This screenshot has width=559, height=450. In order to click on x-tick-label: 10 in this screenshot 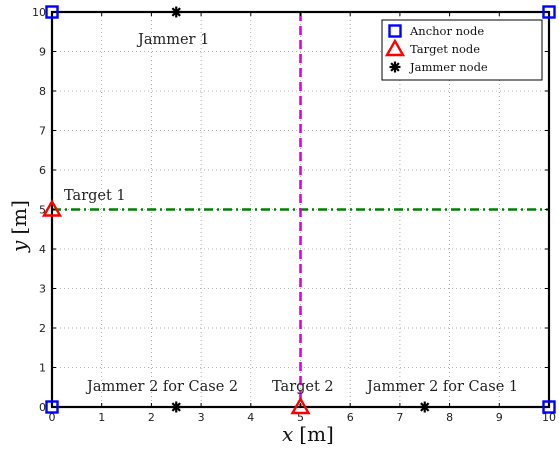, I will do `click(549, 417)`.